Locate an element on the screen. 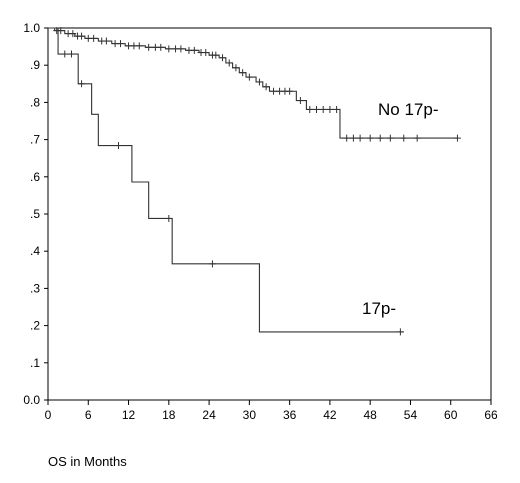 The height and width of the screenshot is (483, 520). x-tick-label: 42 is located at coordinates (330, 415).